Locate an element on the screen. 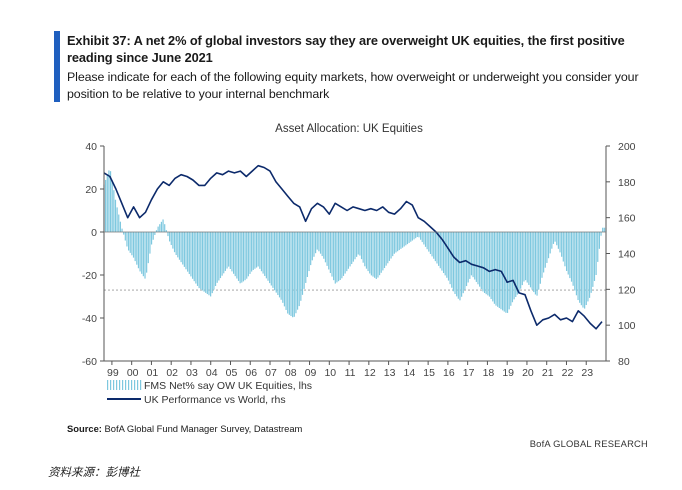 This screenshot has width=682, height=490. x-tick-label-23: 22 is located at coordinates (568, 373).